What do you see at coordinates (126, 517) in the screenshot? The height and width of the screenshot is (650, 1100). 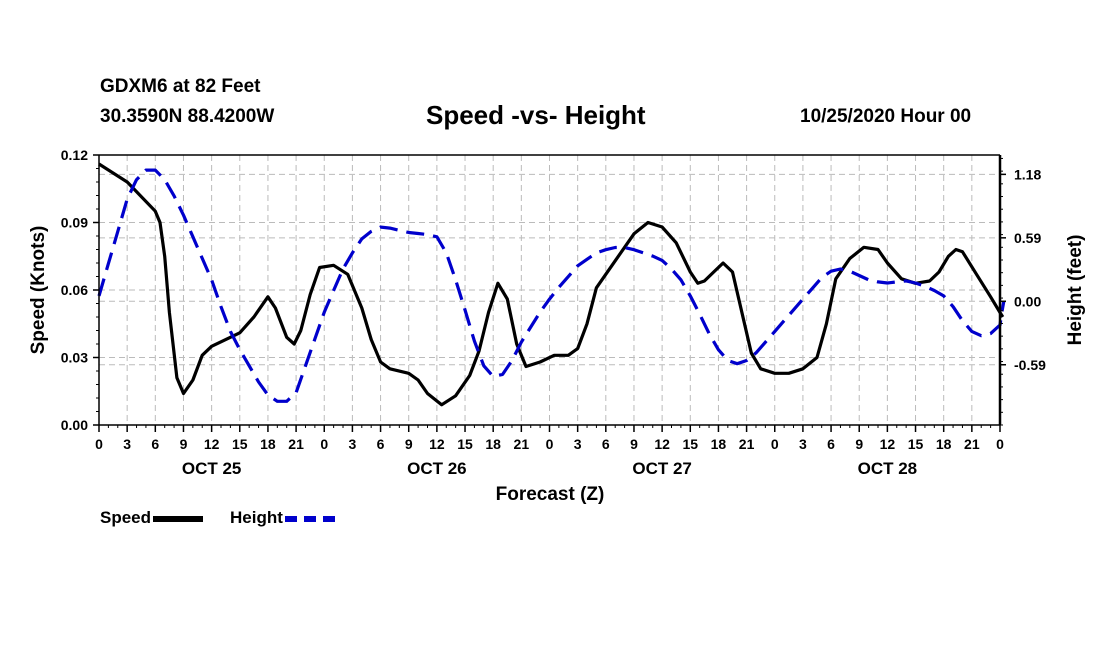 I see `legend-speed-label: Speed` at bounding box center [126, 517].